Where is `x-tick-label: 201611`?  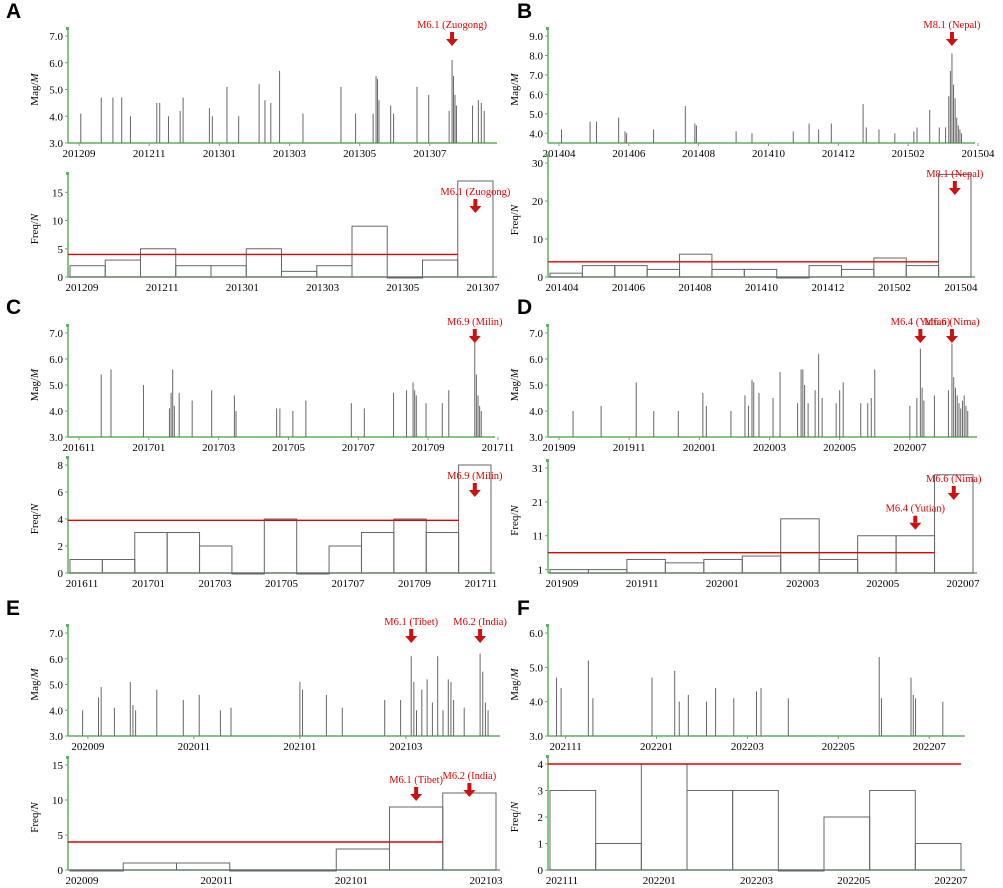 x-tick-label: 201611 is located at coordinates (82, 584).